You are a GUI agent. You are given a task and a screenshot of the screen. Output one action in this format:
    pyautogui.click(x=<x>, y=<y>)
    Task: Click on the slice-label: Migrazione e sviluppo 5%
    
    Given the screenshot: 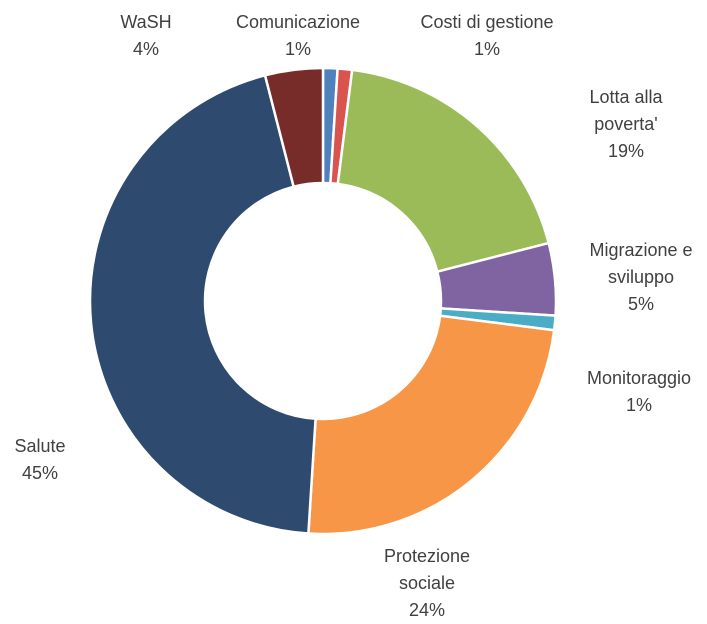 What is the action you would take?
    pyautogui.click(x=641, y=277)
    